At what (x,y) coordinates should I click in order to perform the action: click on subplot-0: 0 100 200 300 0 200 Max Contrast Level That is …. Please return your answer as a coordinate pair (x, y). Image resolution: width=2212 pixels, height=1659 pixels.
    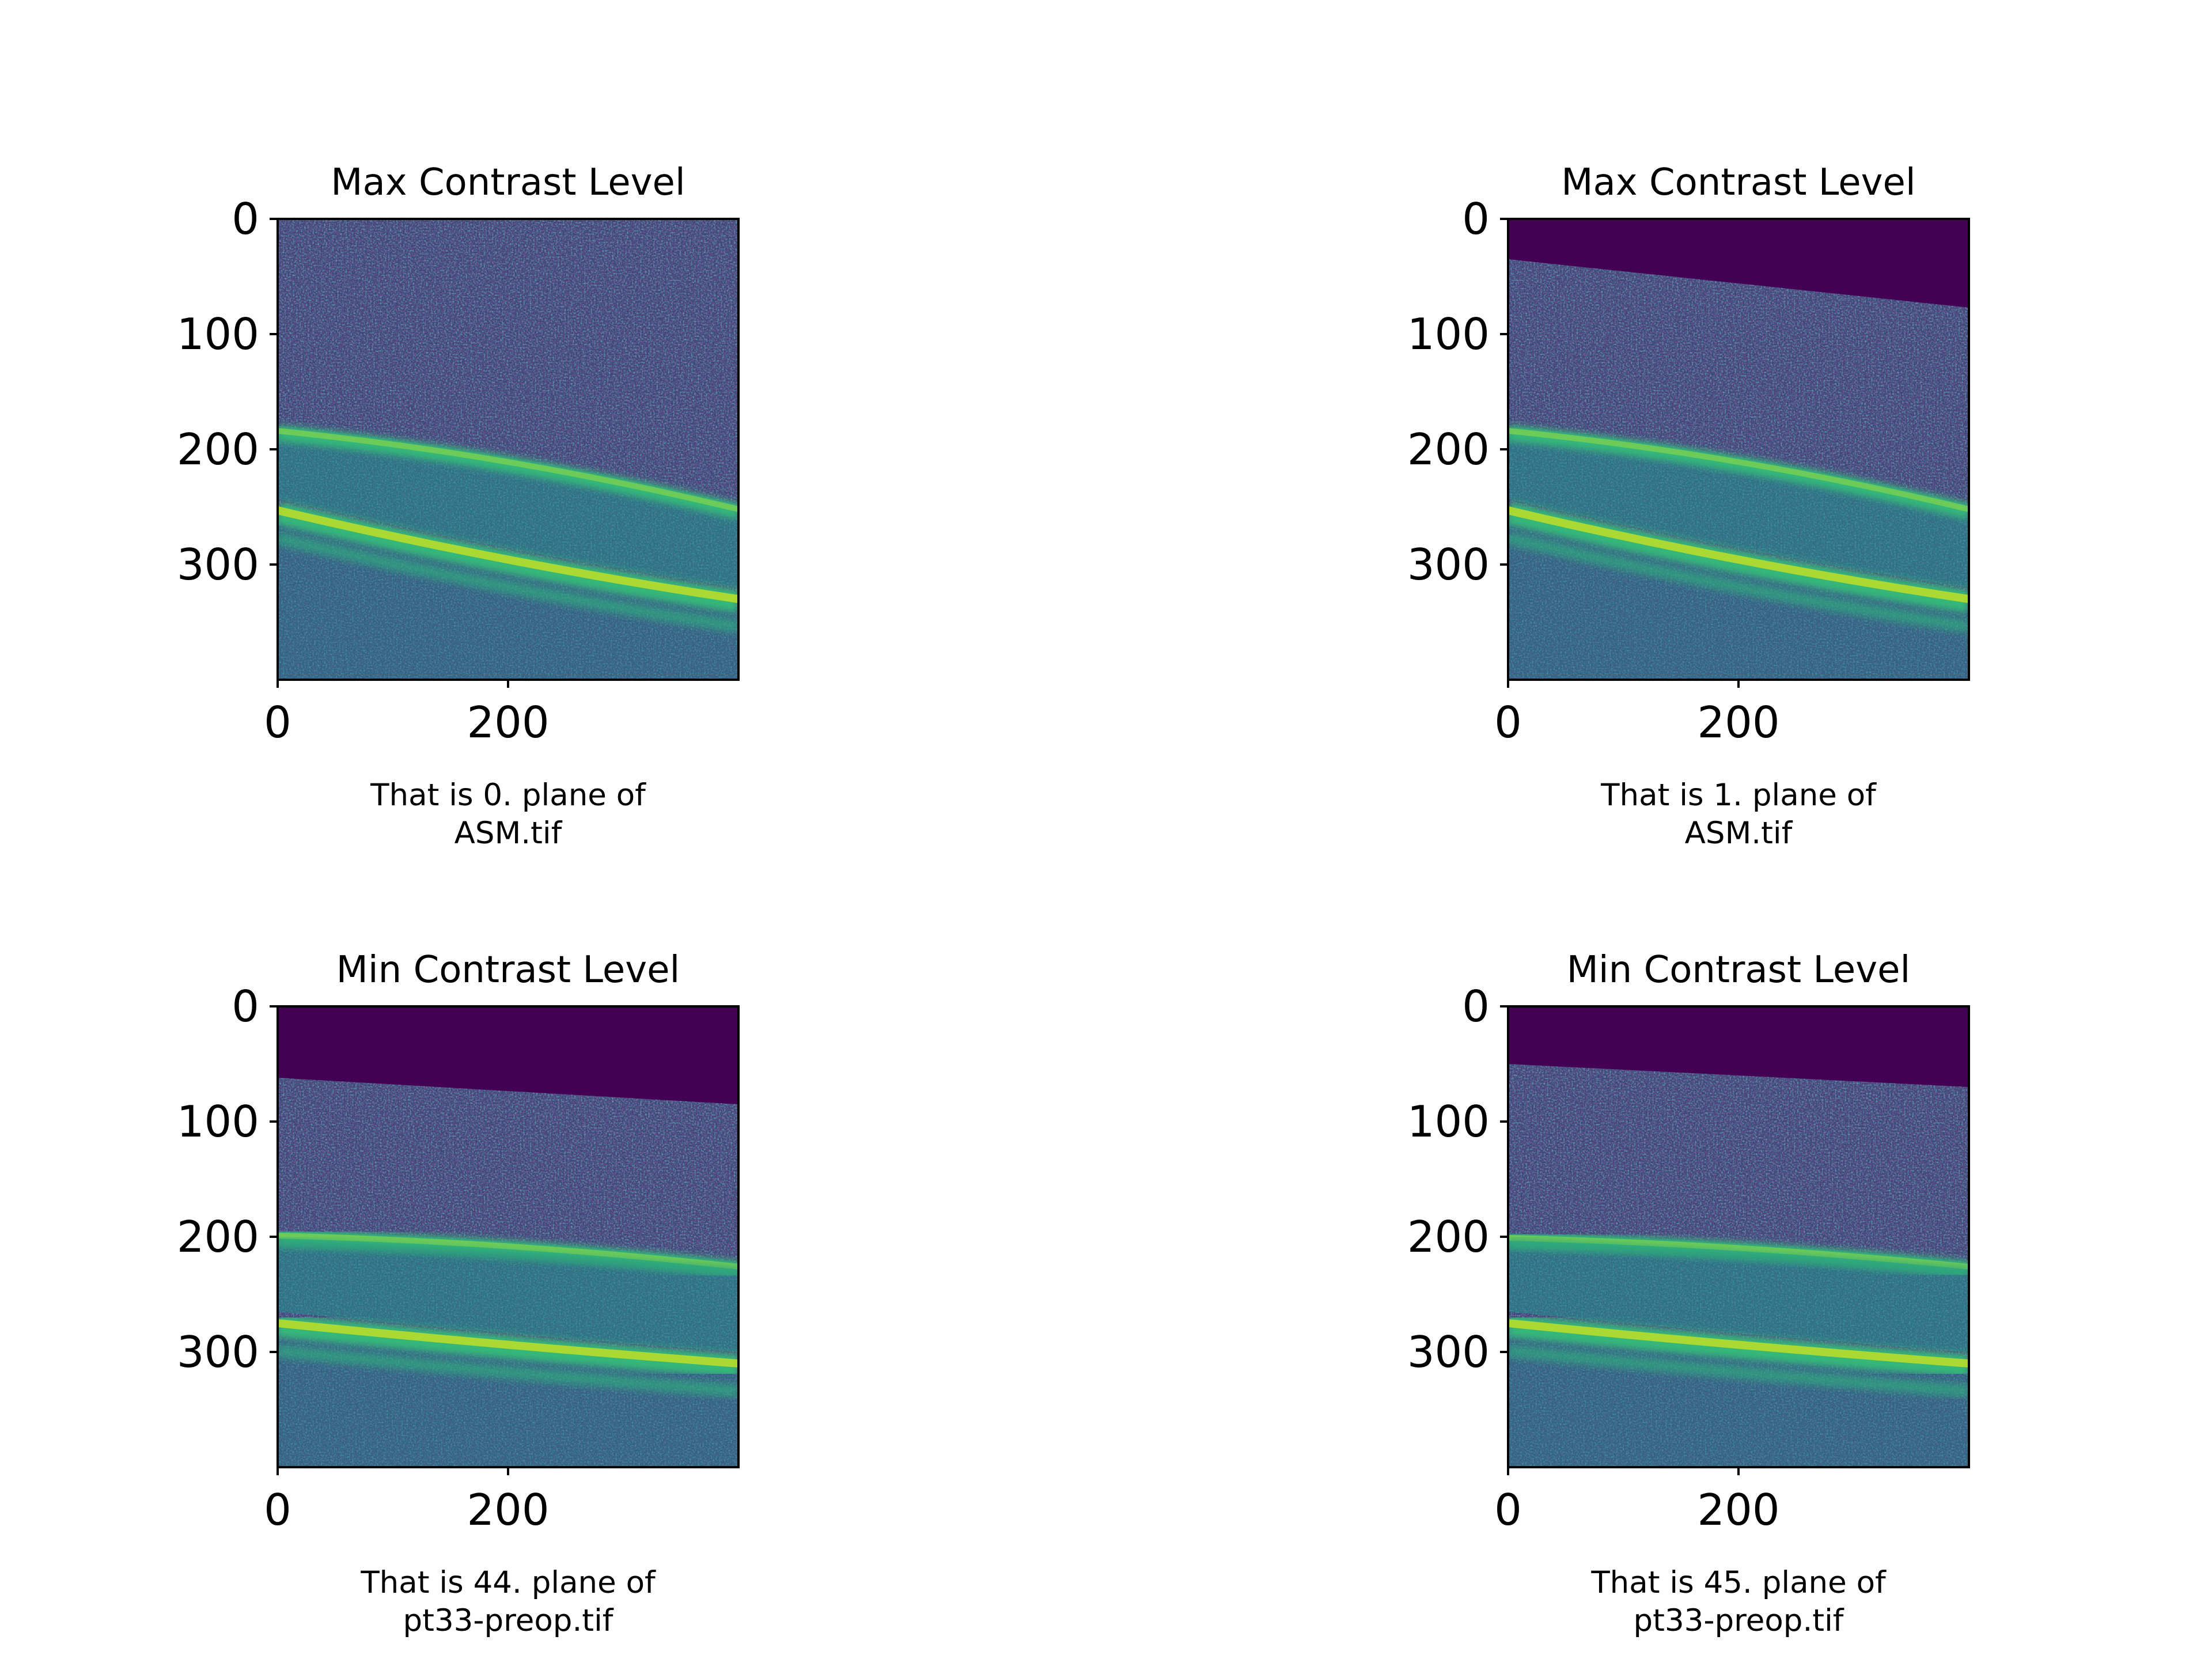
    Looking at the image, I should click on (458, 506).